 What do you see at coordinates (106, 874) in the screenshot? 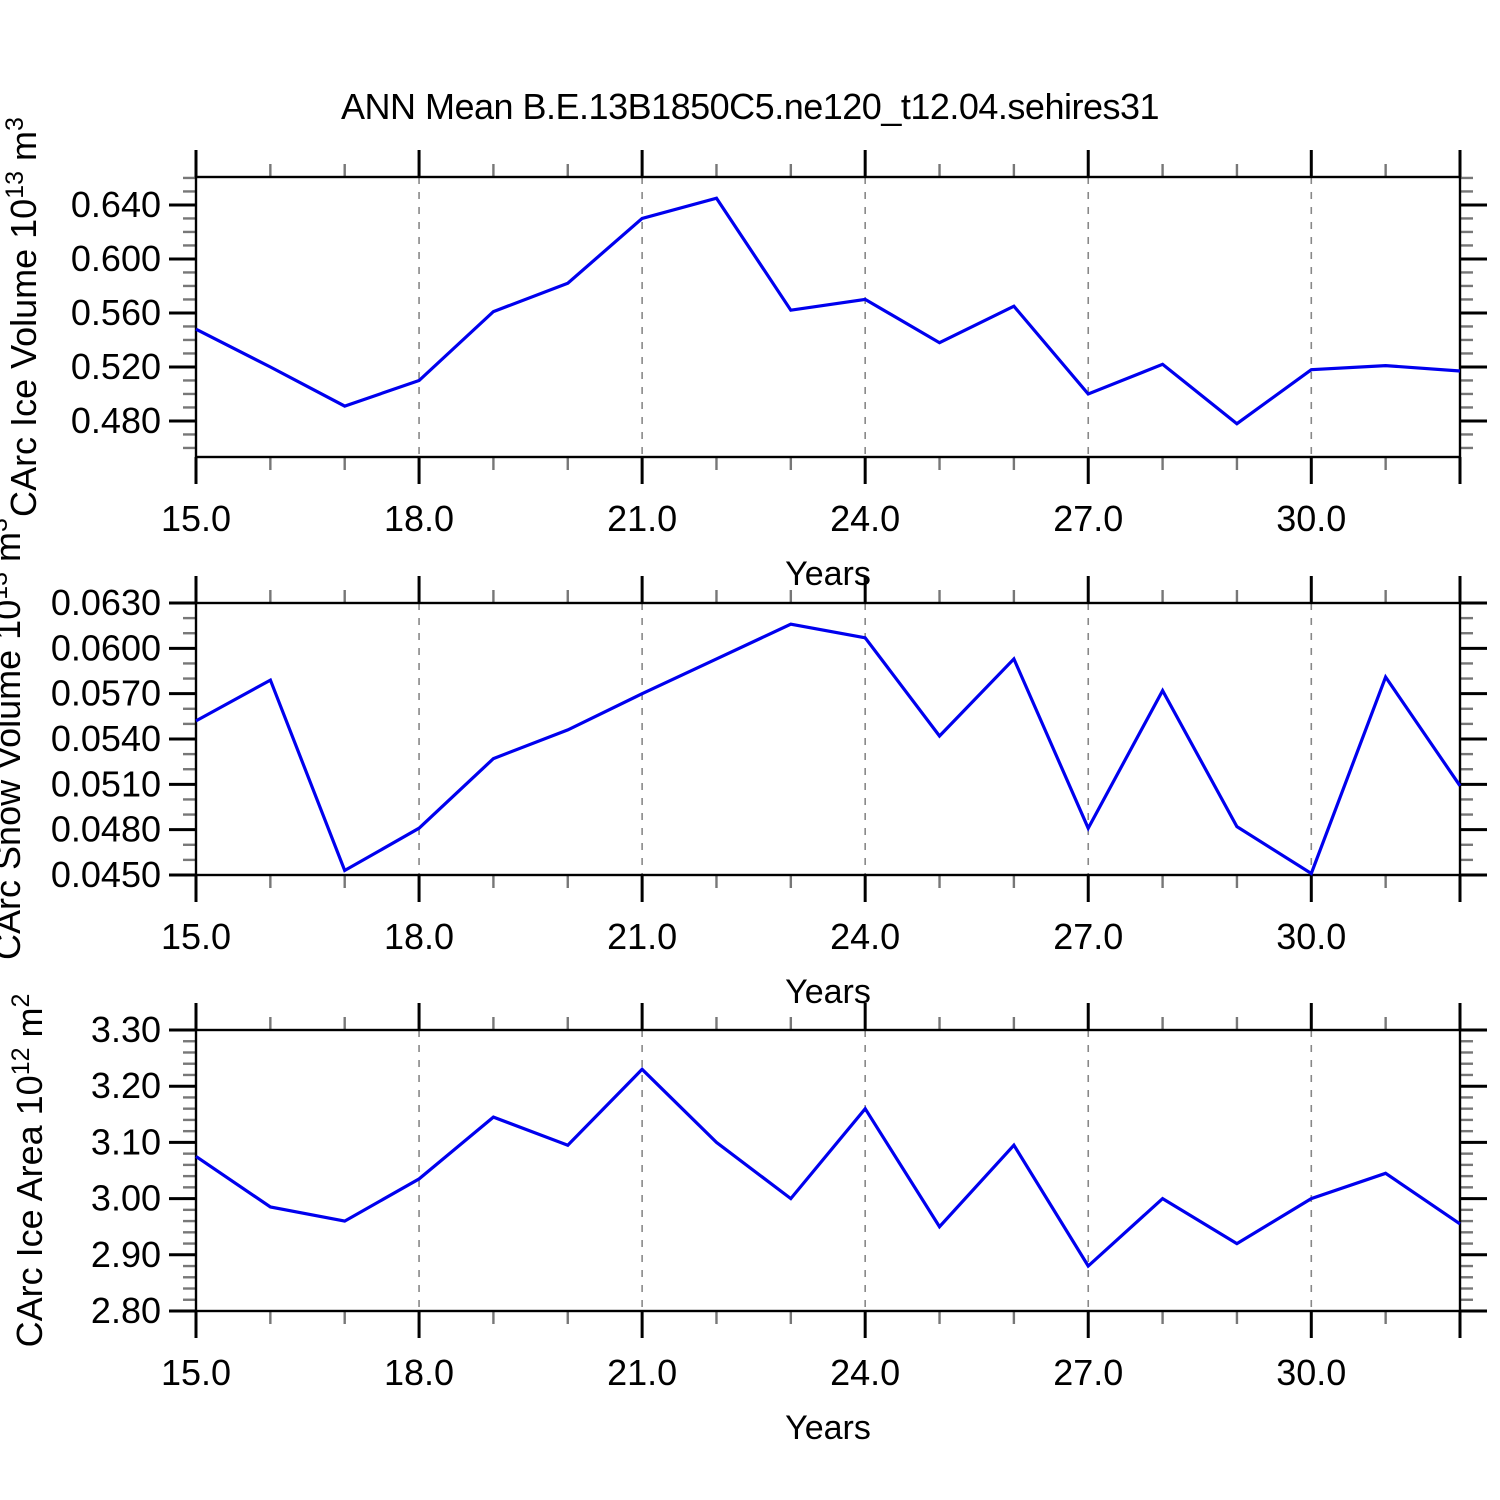
I see `y-tick-label: 0.0450` at bounding box center [106, 874].